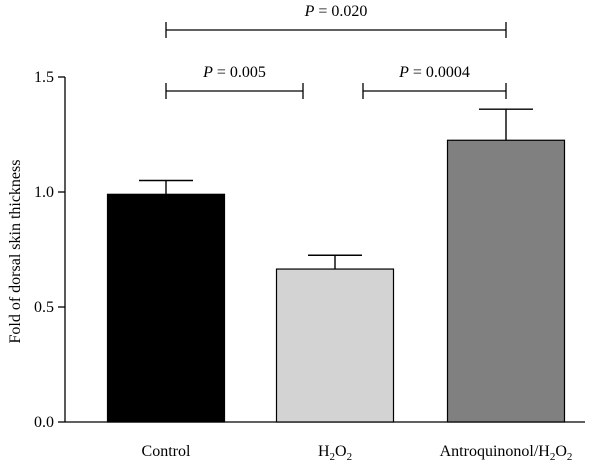  I want to click on significance-brackets: P = 0.005 P = 0.0004 P = 0.020, so click(336, 51).